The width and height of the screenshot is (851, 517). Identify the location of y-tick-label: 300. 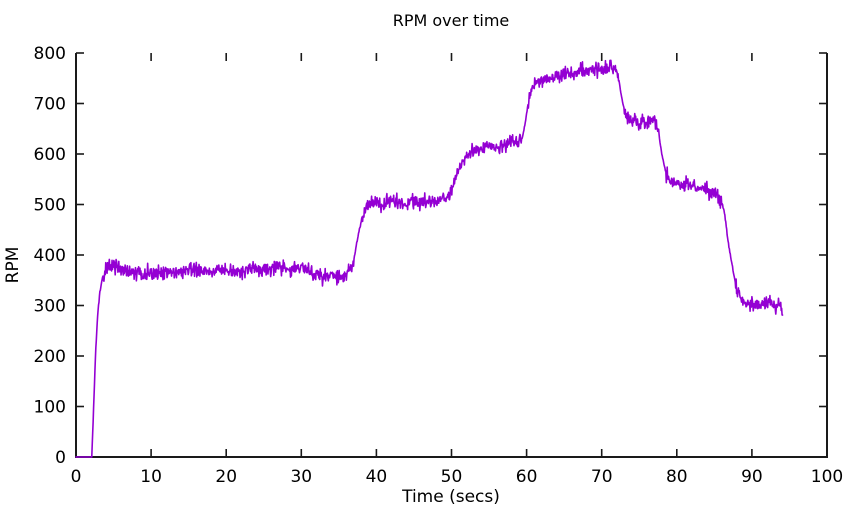
(50, 307).